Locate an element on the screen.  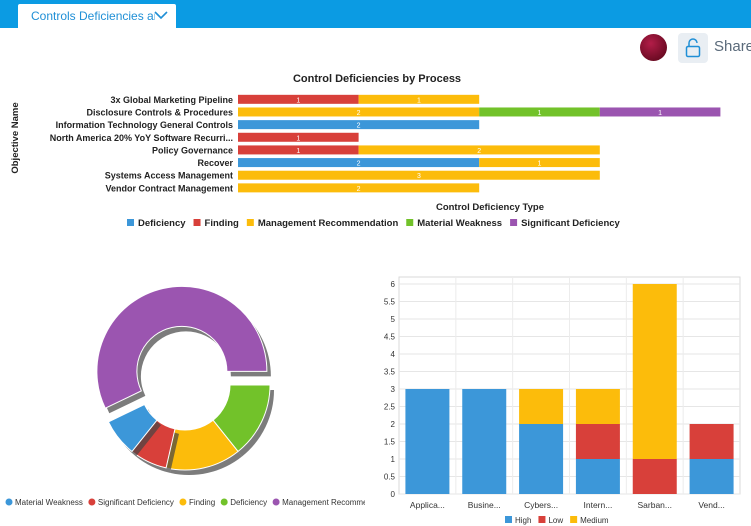
y-tick-label: 3.5 is located at coordinates (390, 372).